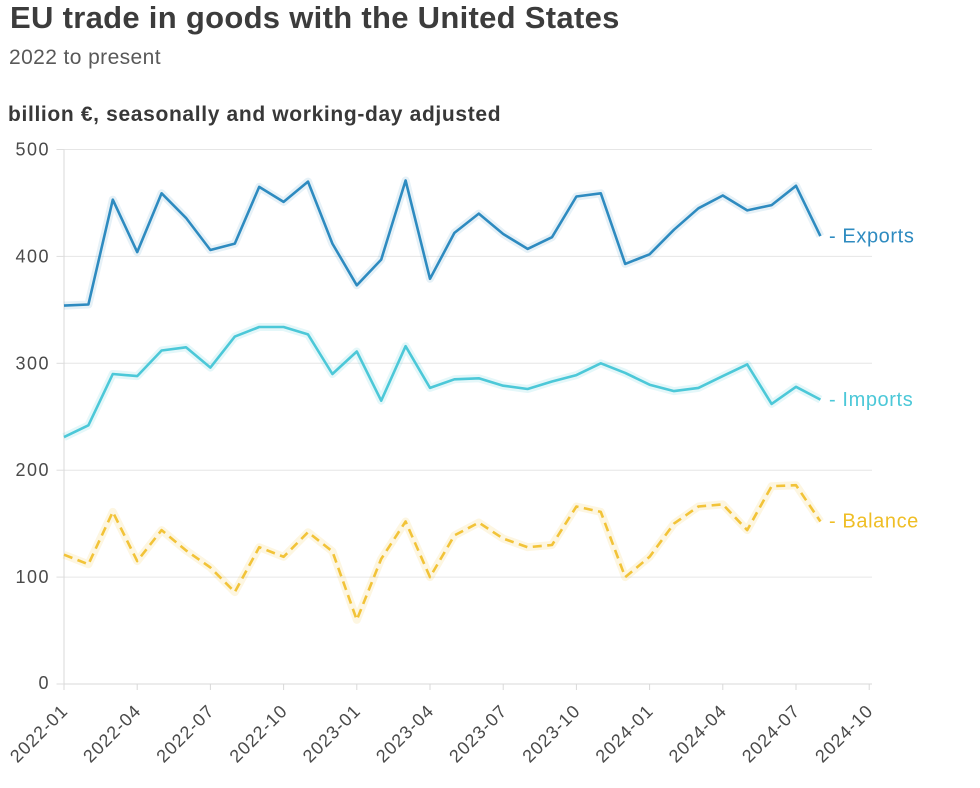 This screenshot has width=980, height=788. Describe the element at coordinates (844, 734) in the screenshot. I see `svg-text: 2024-10` at that location.